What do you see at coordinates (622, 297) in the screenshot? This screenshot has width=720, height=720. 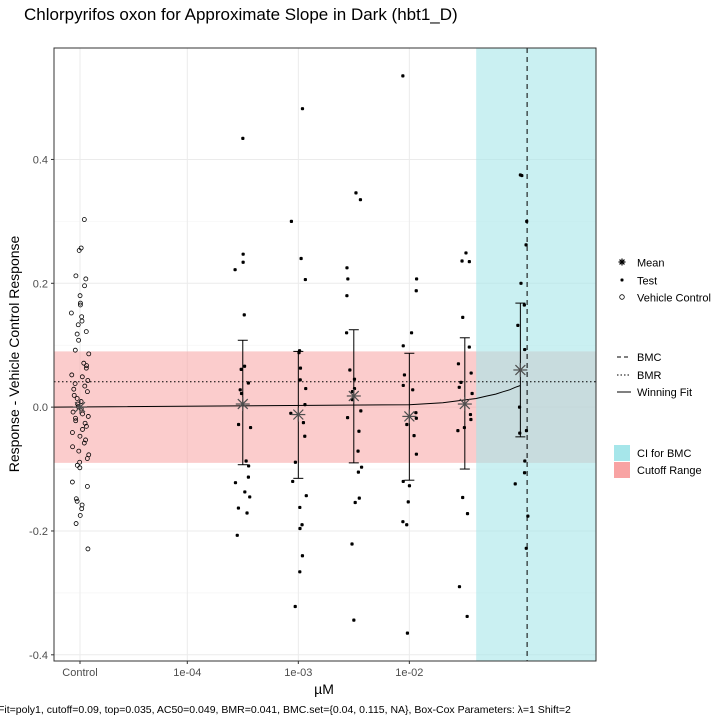 I see `legend-key-vehicle-control` at bounding box center [622, 297].